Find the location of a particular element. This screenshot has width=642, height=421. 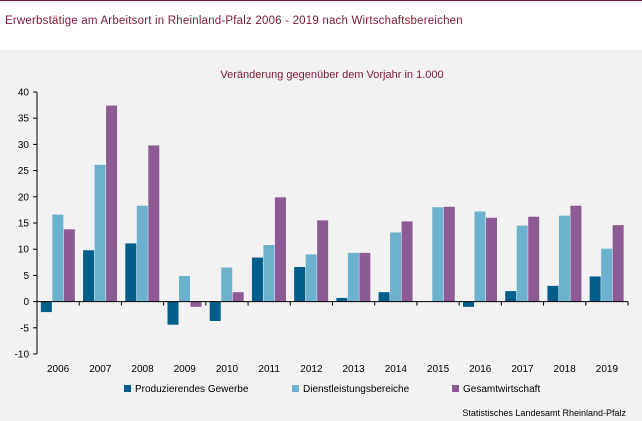

bar-produzierendes-gewerbe-2009 is located at coordinates (173, 313).